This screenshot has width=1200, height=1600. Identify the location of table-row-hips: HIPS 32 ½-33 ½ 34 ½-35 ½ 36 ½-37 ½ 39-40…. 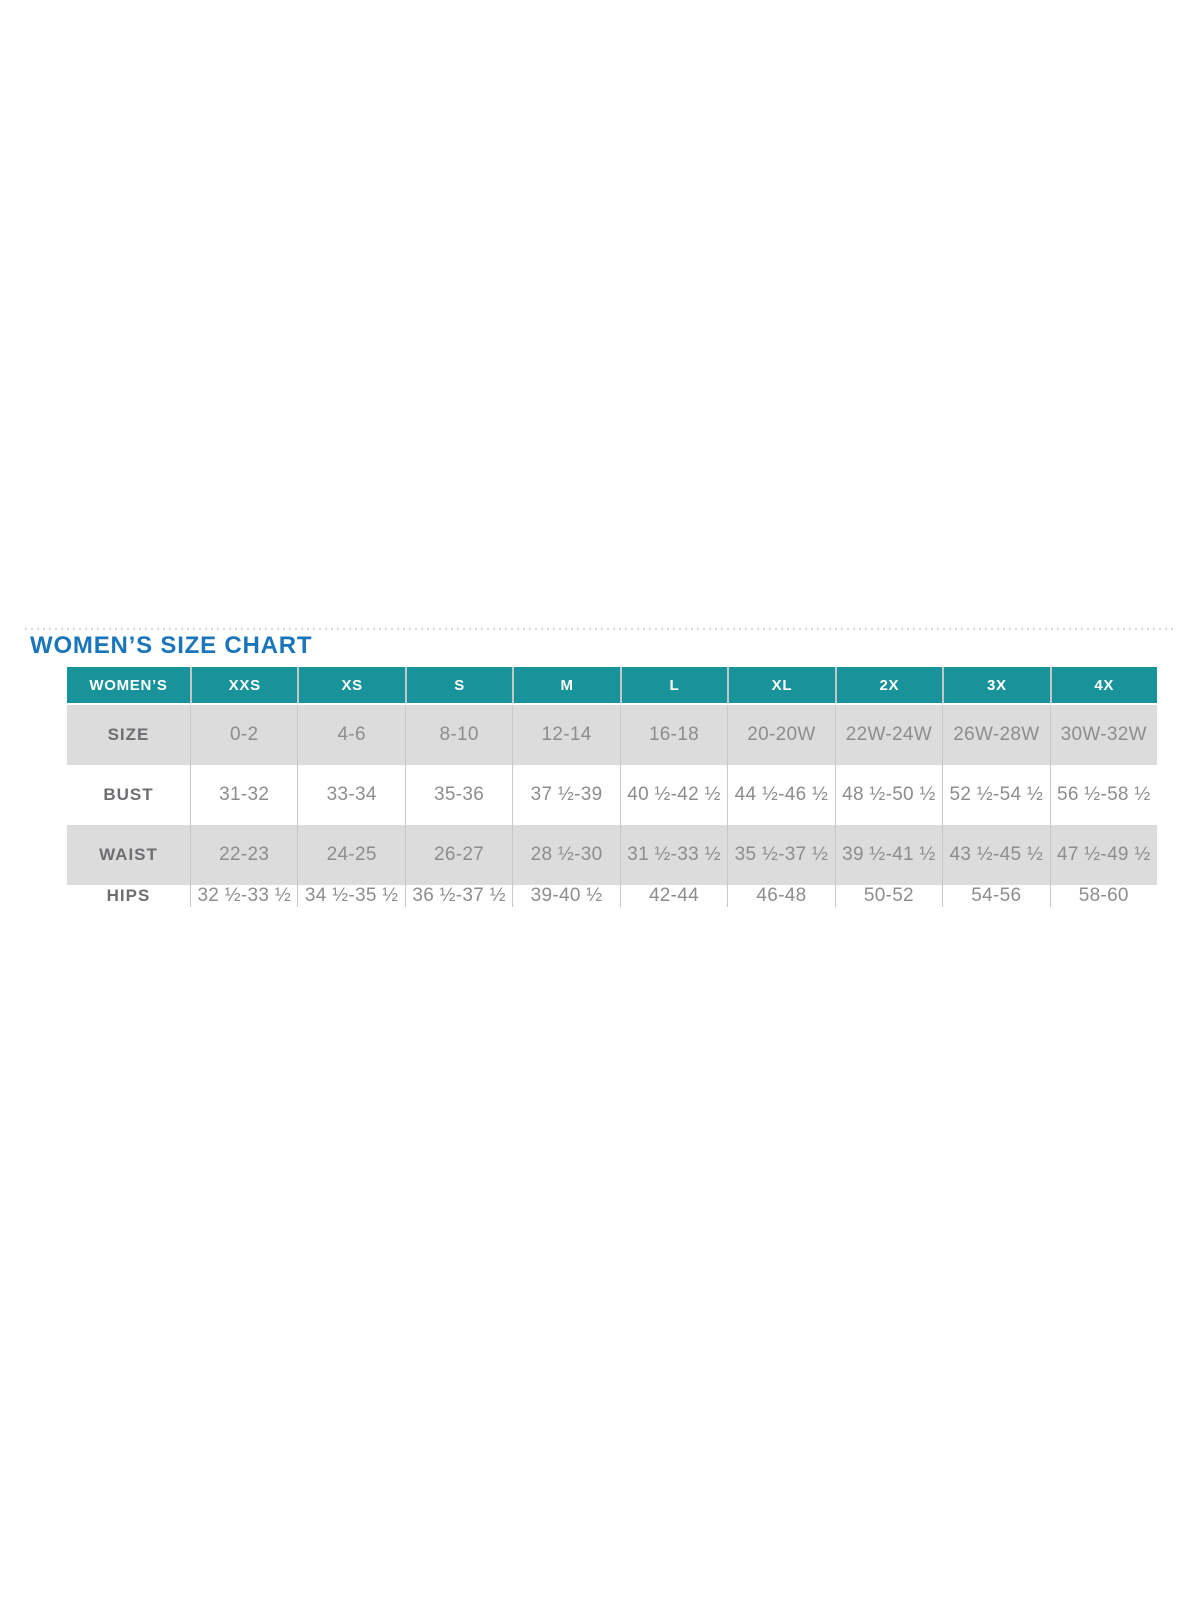
(612, 921).